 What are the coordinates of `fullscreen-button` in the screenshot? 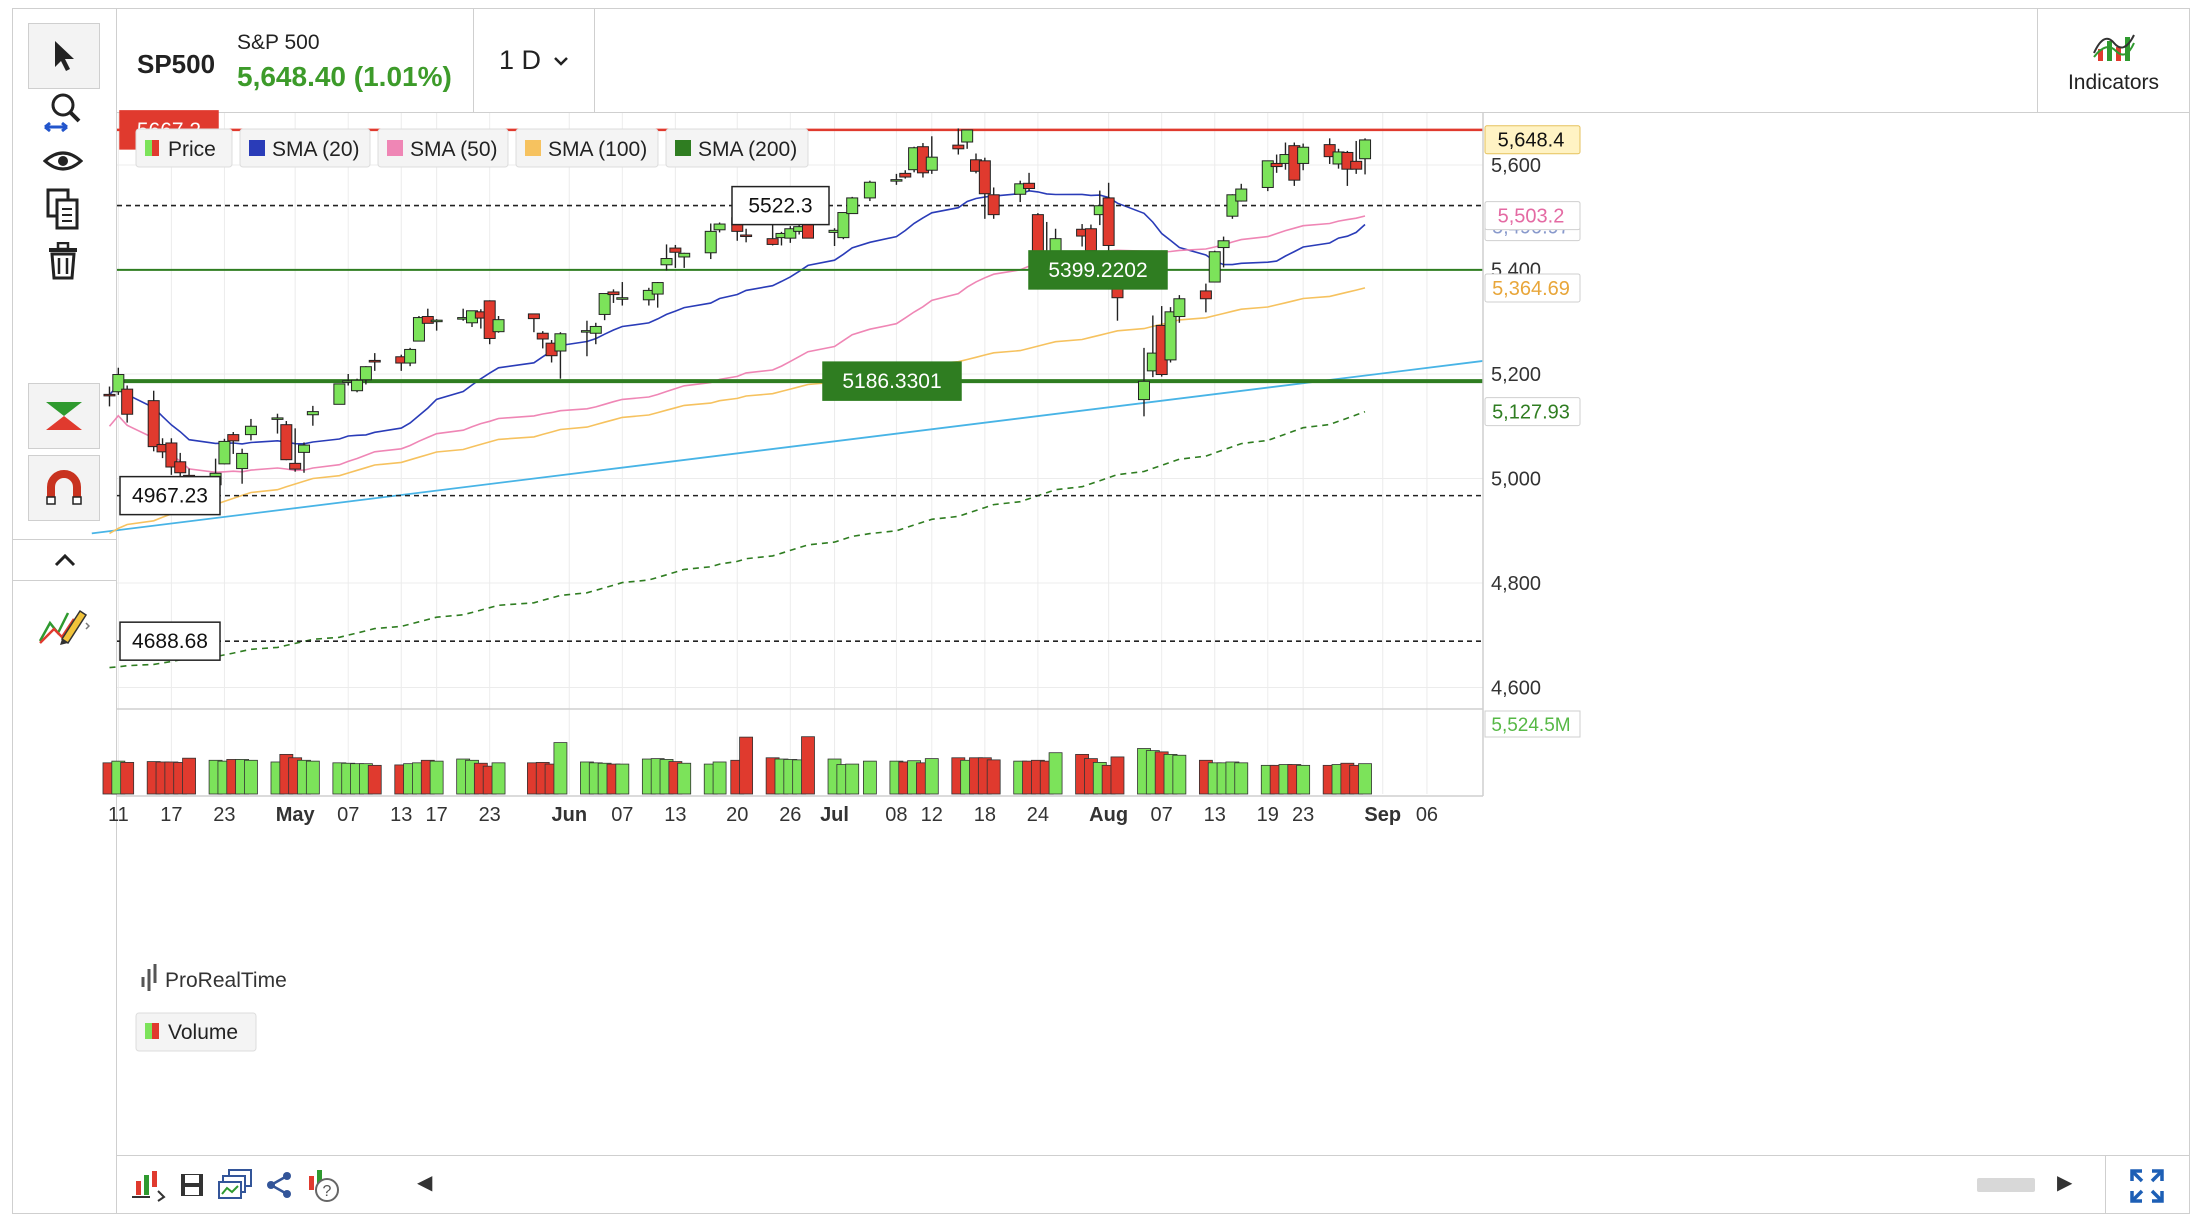 It's located at (2147, 1186).